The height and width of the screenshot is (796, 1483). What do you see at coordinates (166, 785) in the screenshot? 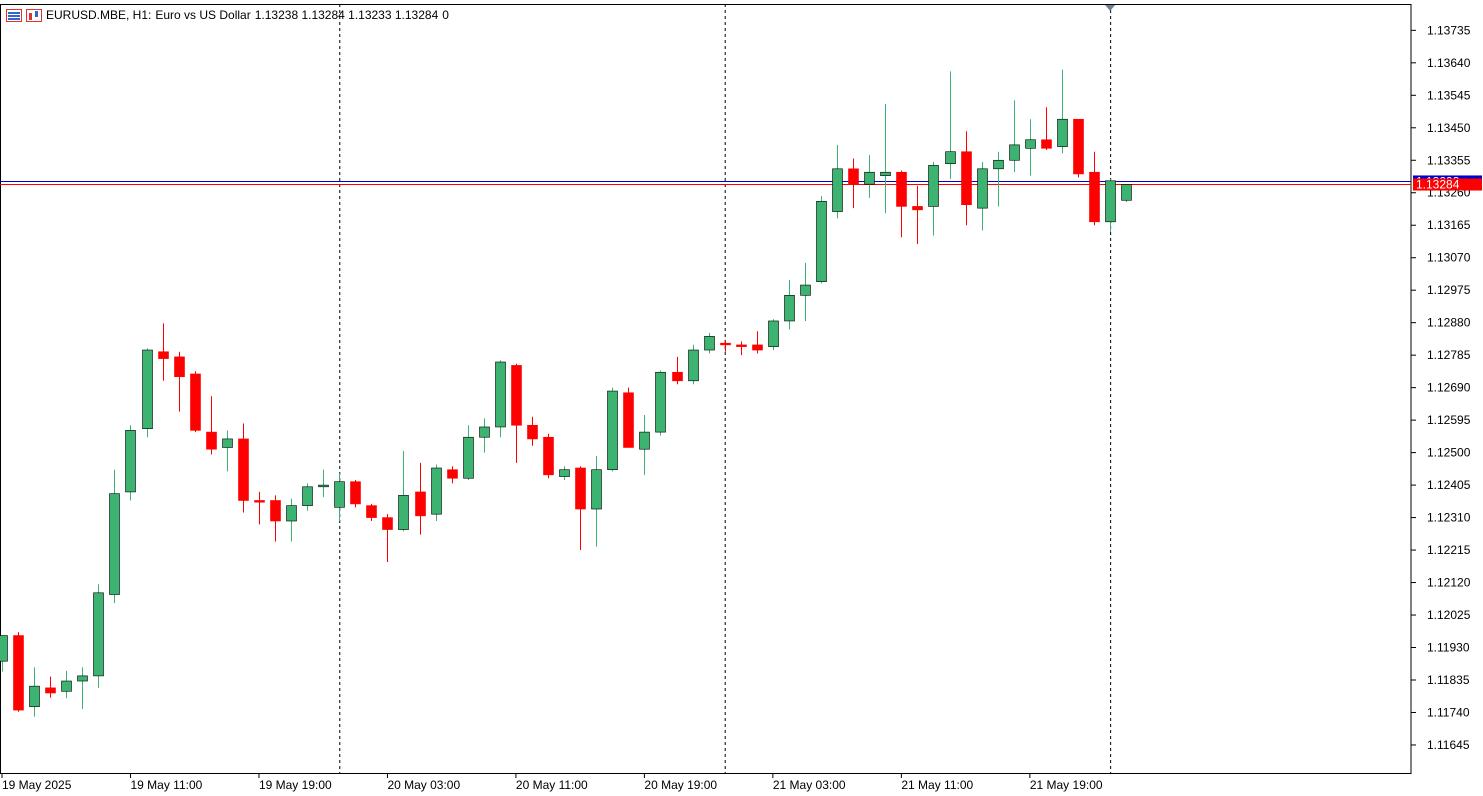
I see `time-tick-label: 19 May 11:00` at bounding box center [166, 785].